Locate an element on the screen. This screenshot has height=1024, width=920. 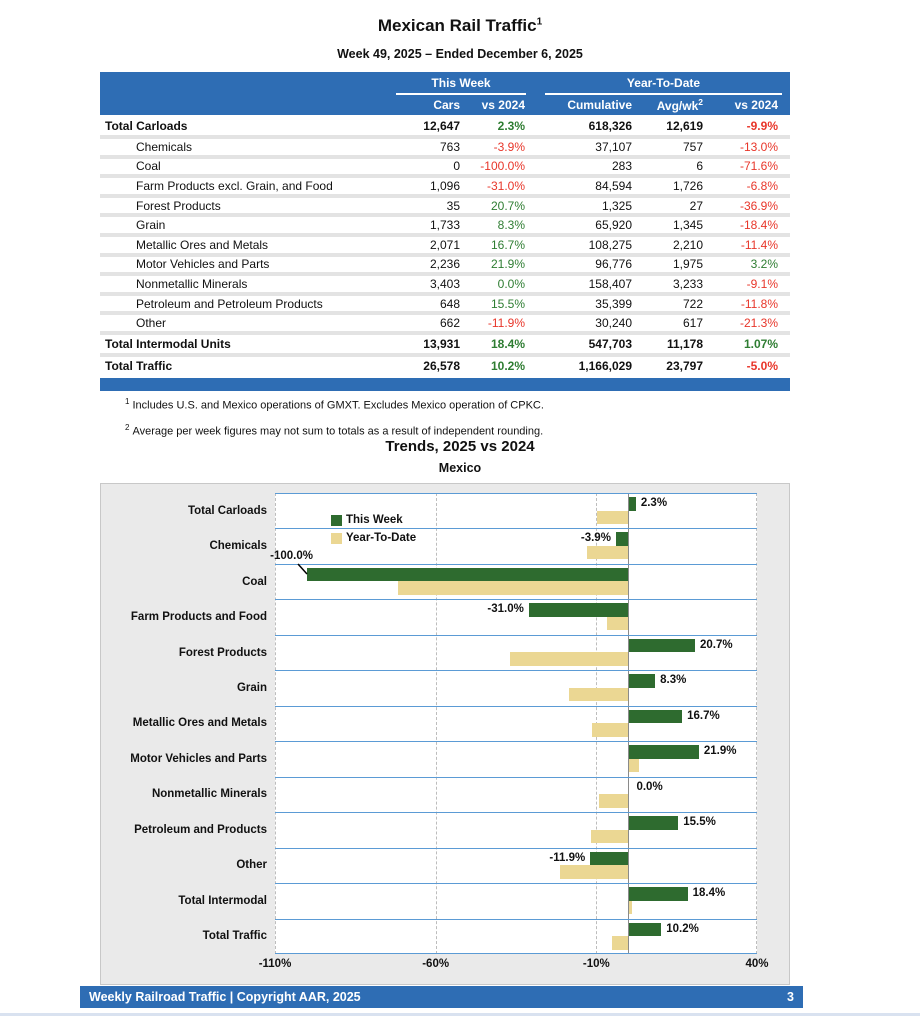
category-label: Forest Products is located at coordinates (222, 652).